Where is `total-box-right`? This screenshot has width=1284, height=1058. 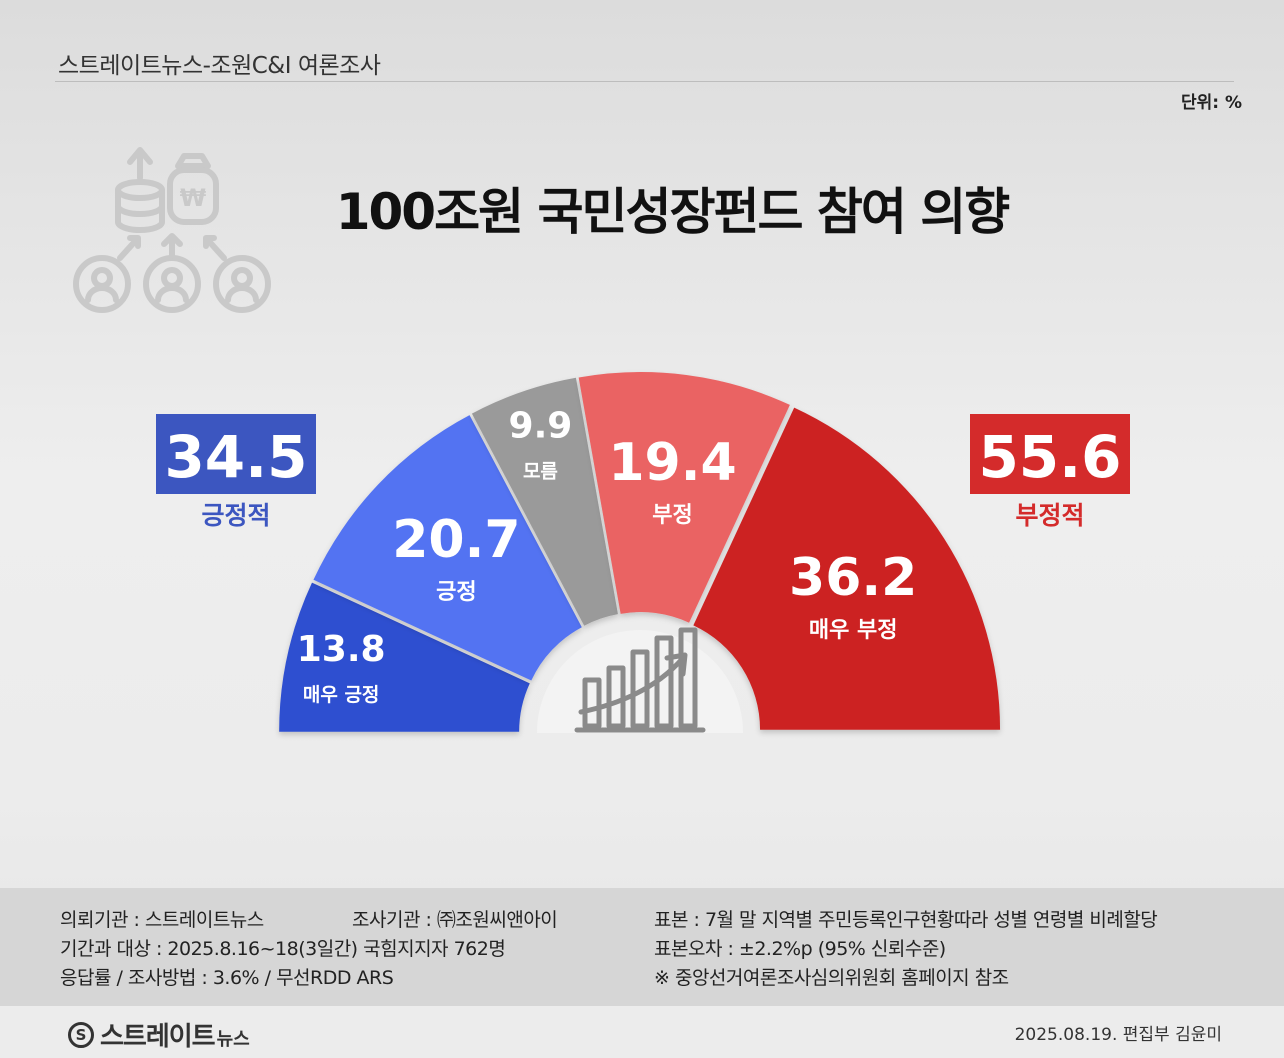
total-box-right is located at coordinates (1050, 454).